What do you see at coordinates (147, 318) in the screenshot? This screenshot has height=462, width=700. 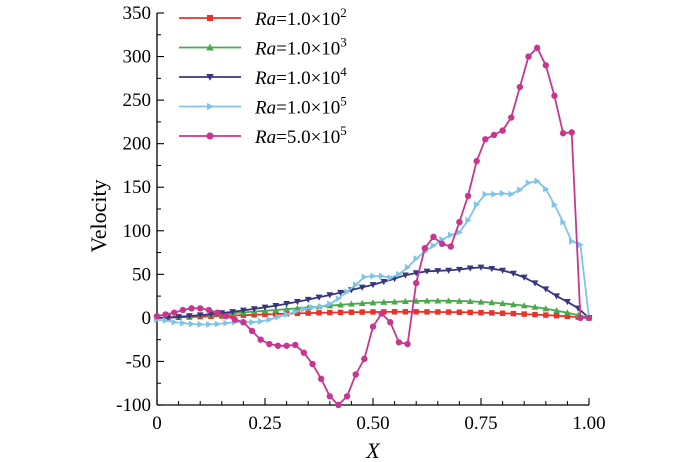 I see `y-tick-label: 0` at bounding box center [147, 318].